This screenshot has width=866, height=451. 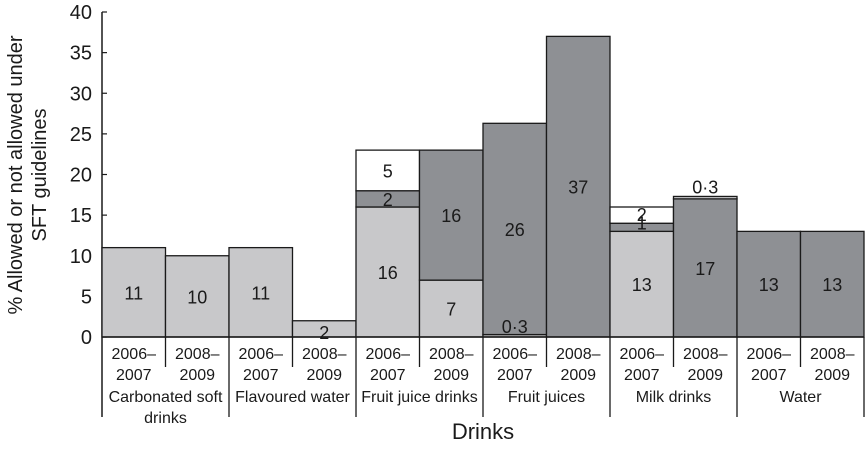 What do you see at coordinates (419, 397) in the screenshot?
I see `category-label: Fruit juice drinks` at bounding box center [419, 397].